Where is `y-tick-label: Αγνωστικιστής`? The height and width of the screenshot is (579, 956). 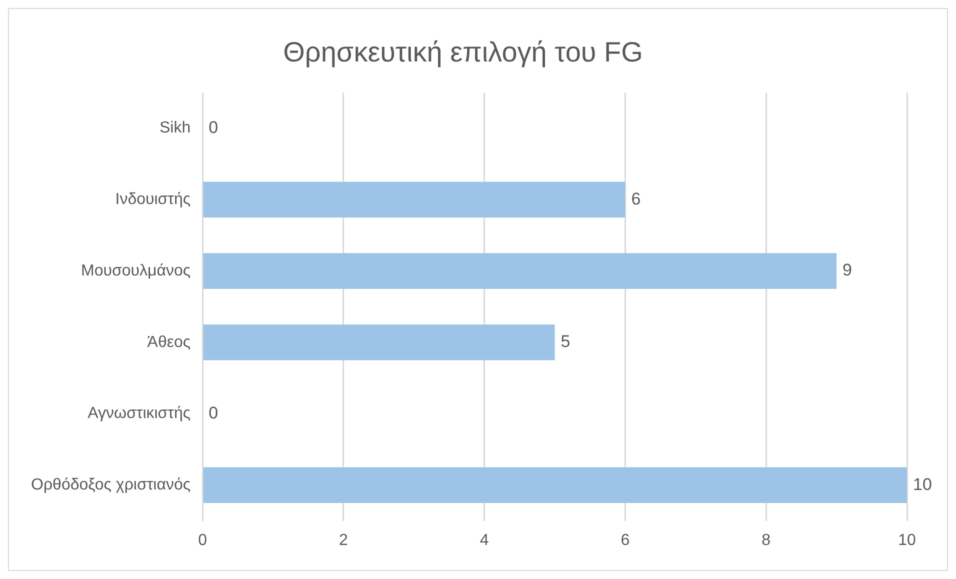 y-tick-label: Αγνωστικιστής is located at coordinates (139, 413).